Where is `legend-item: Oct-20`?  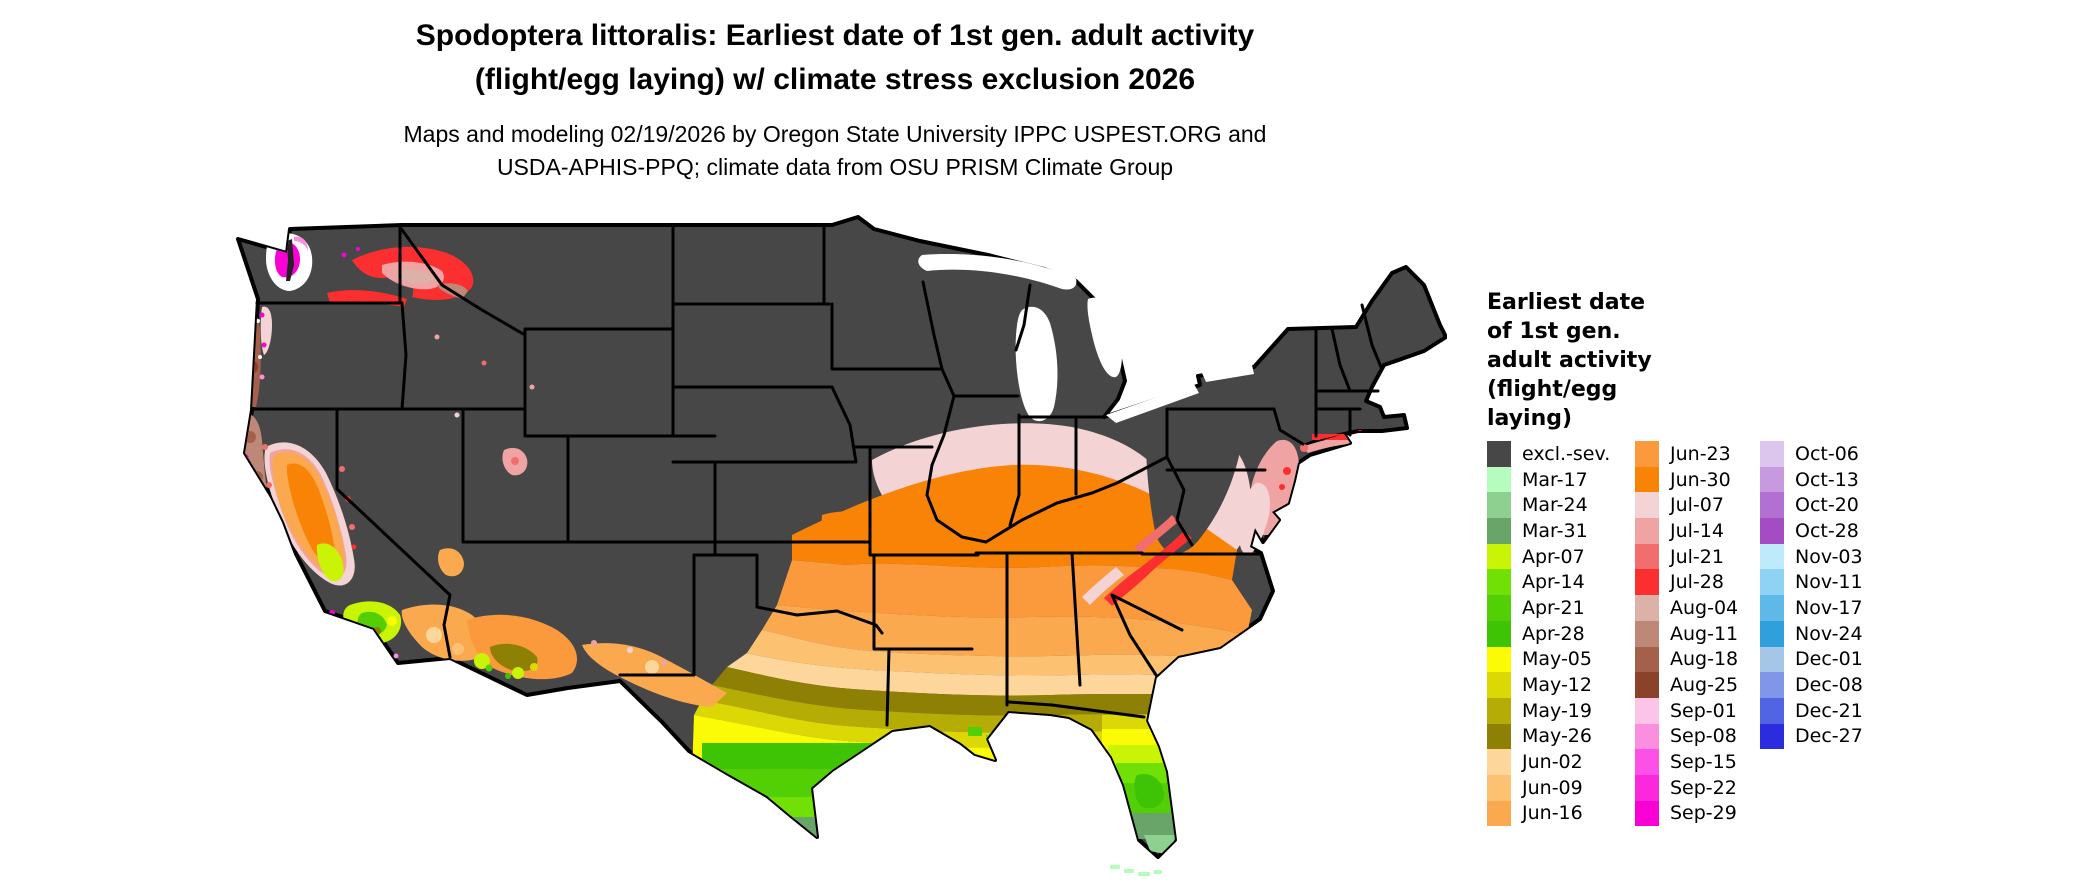 legend-item: Oct-20 is located at coordinates (1811, 505).